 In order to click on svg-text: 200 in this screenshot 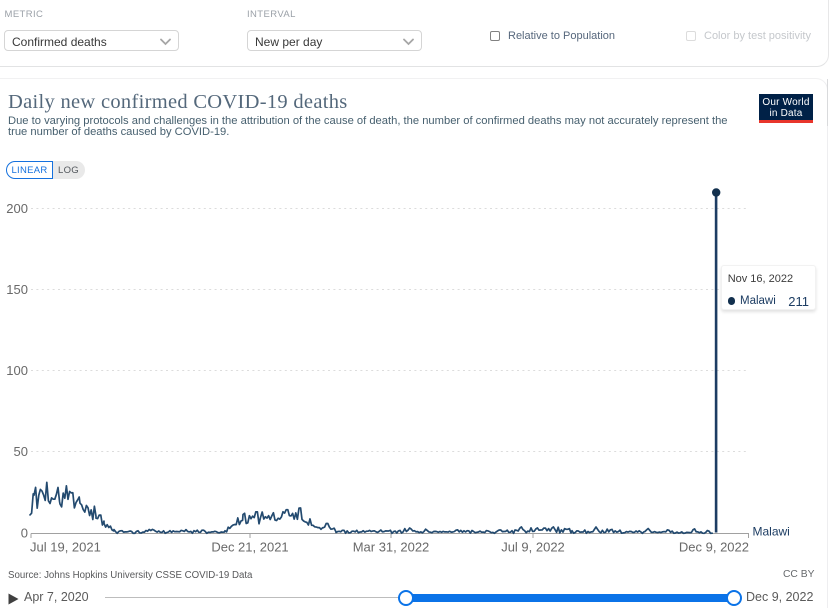, I will do `click(17, 208)`.